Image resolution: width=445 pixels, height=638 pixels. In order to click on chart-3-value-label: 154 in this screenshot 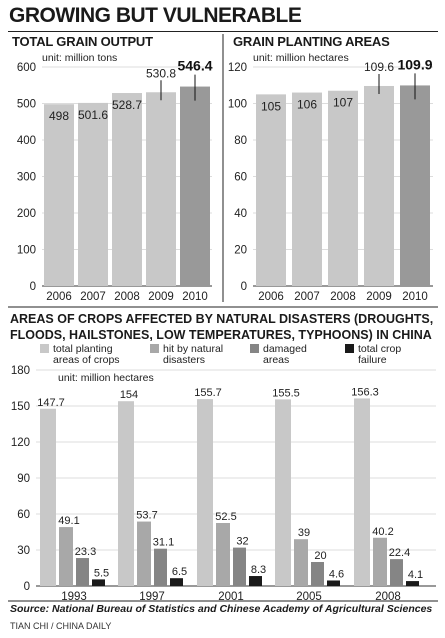, I will do `click(129, 395)`.